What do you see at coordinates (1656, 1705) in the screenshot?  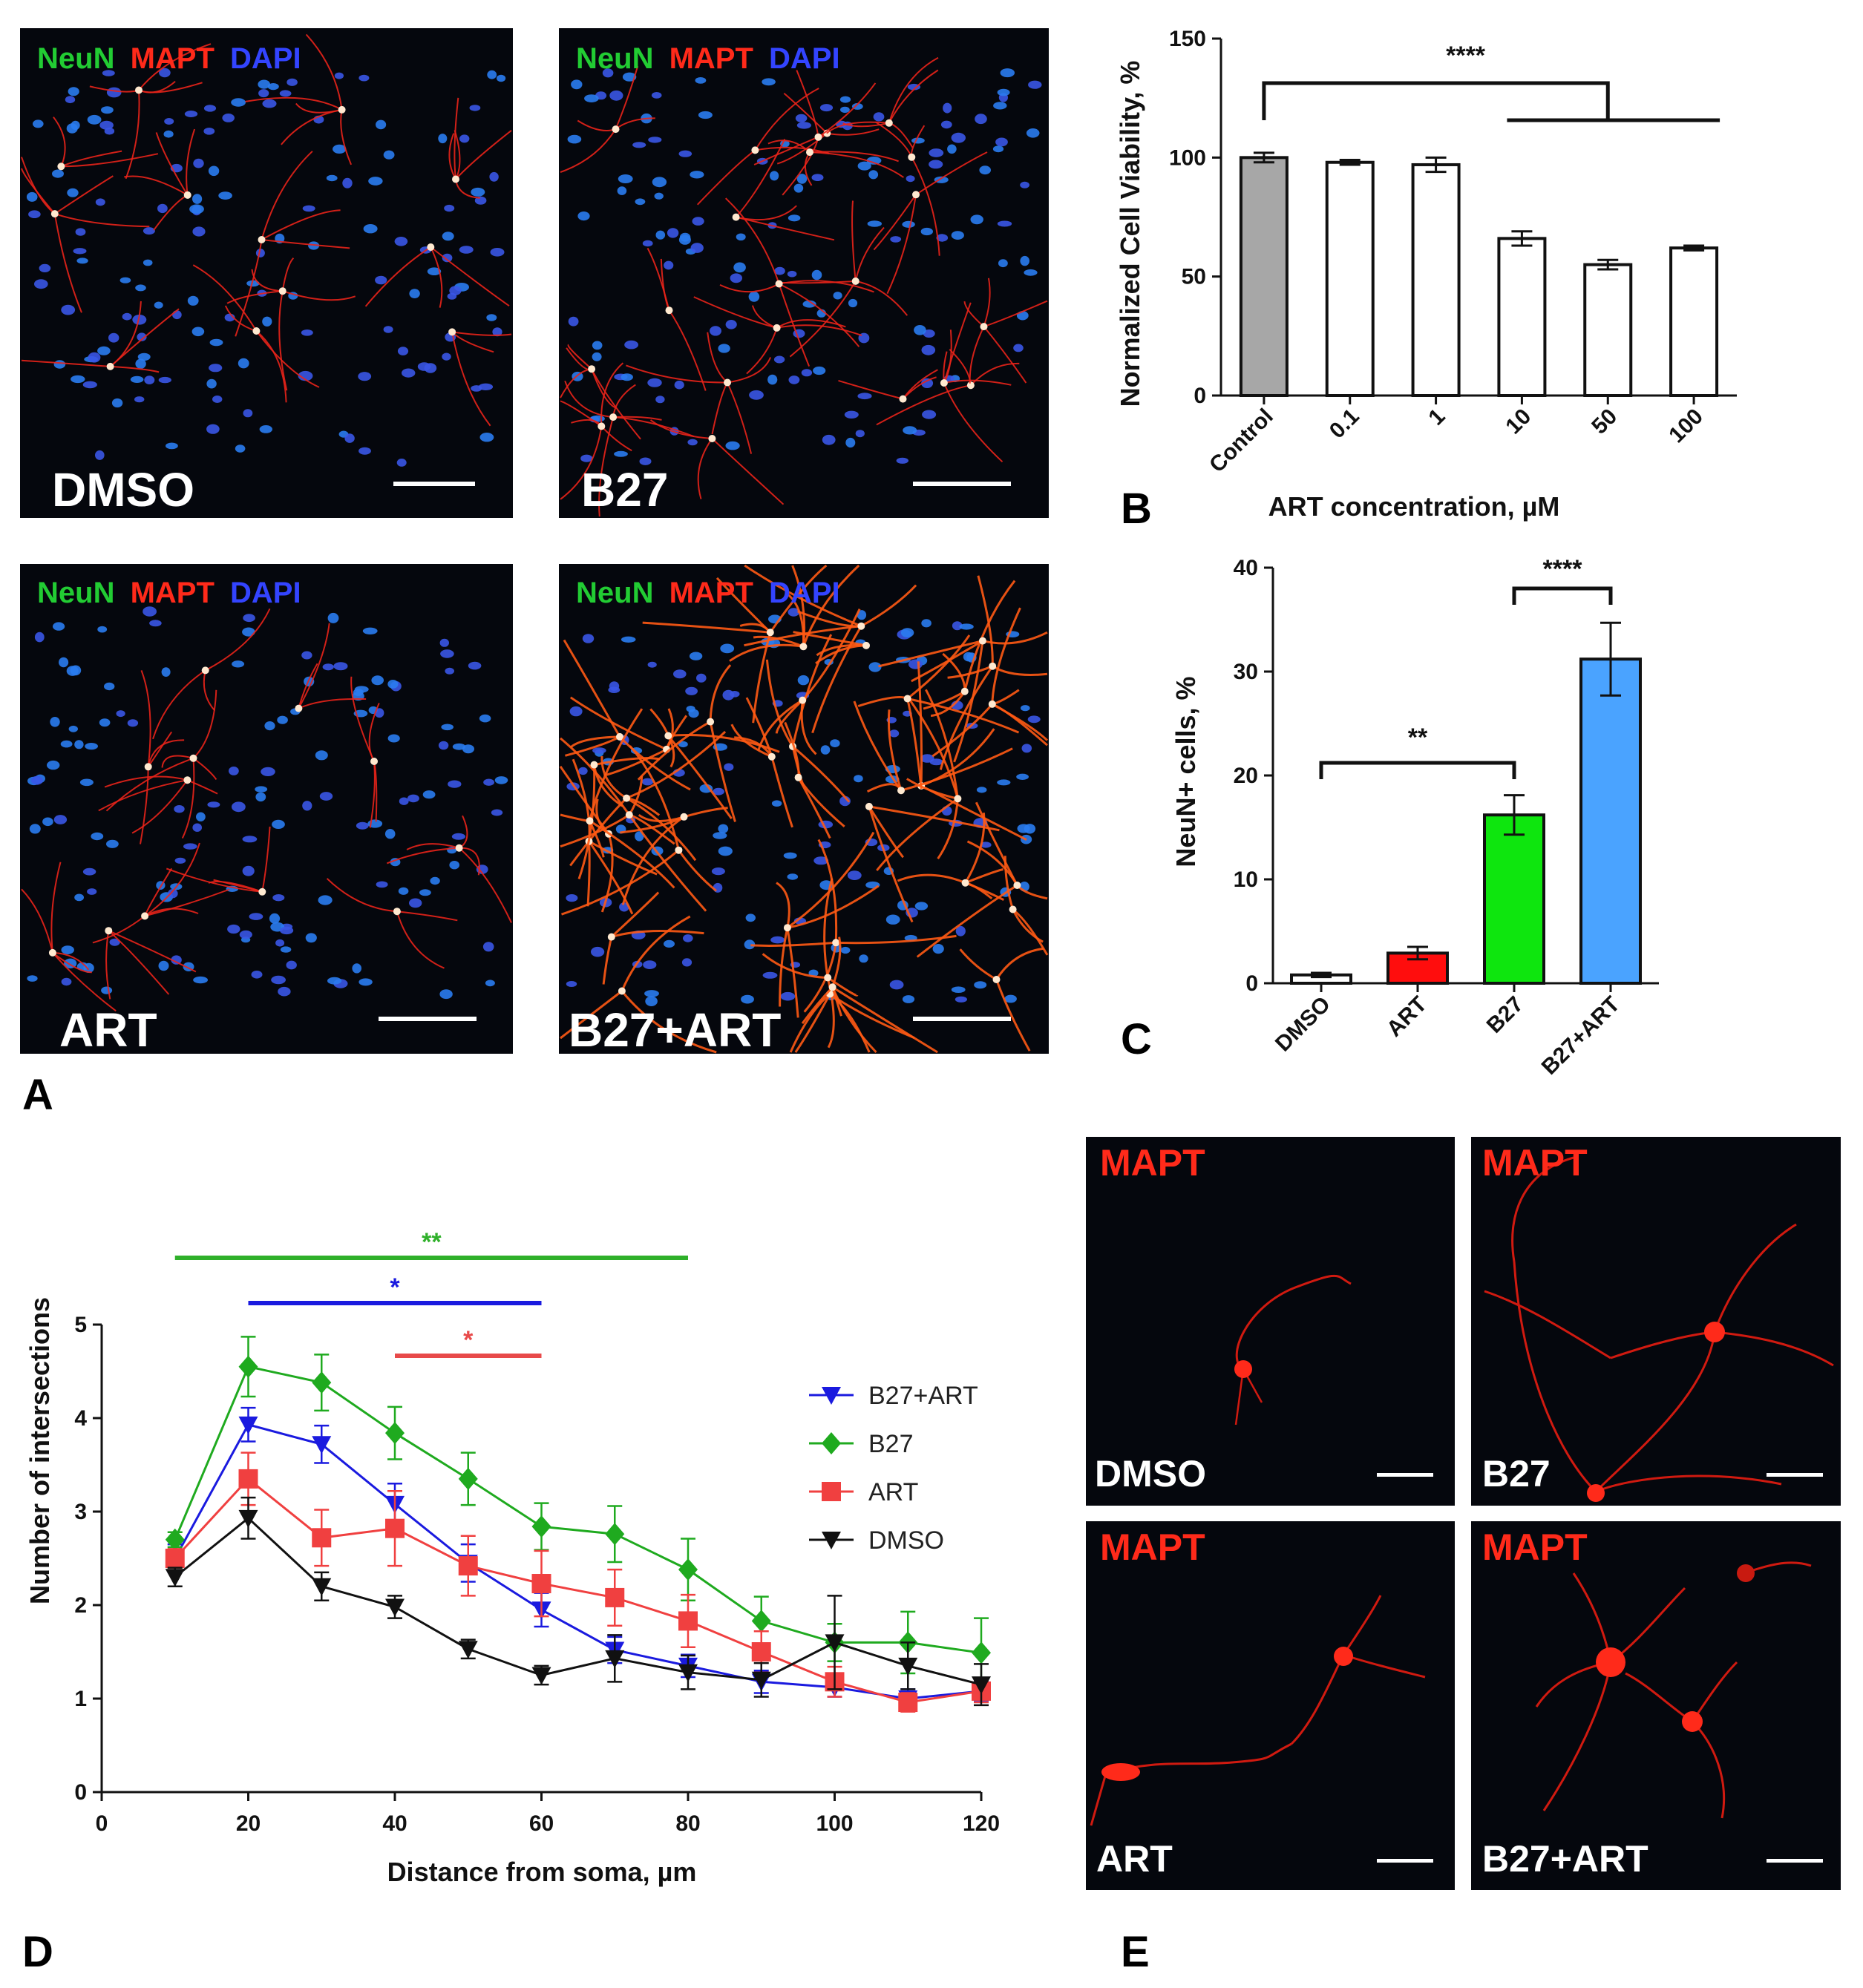 I see `micrograph-e-b27-art: MAPT B27+ART` at bounding box center [1656, 1705].